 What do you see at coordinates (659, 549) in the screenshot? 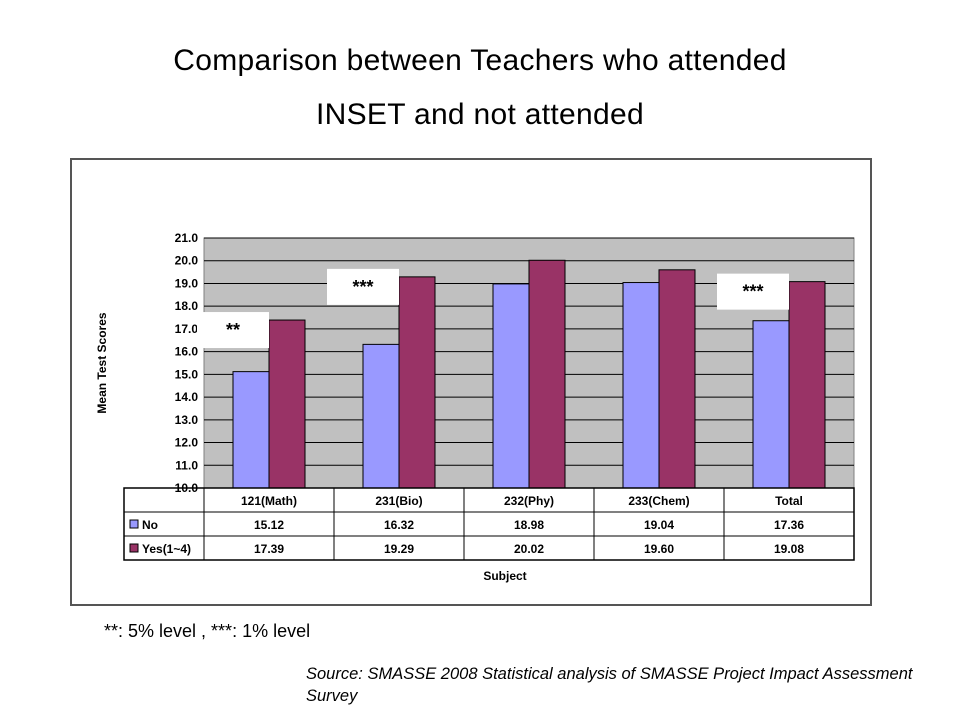
I see `data-label: 19.60` at bounding box center [659, 549].